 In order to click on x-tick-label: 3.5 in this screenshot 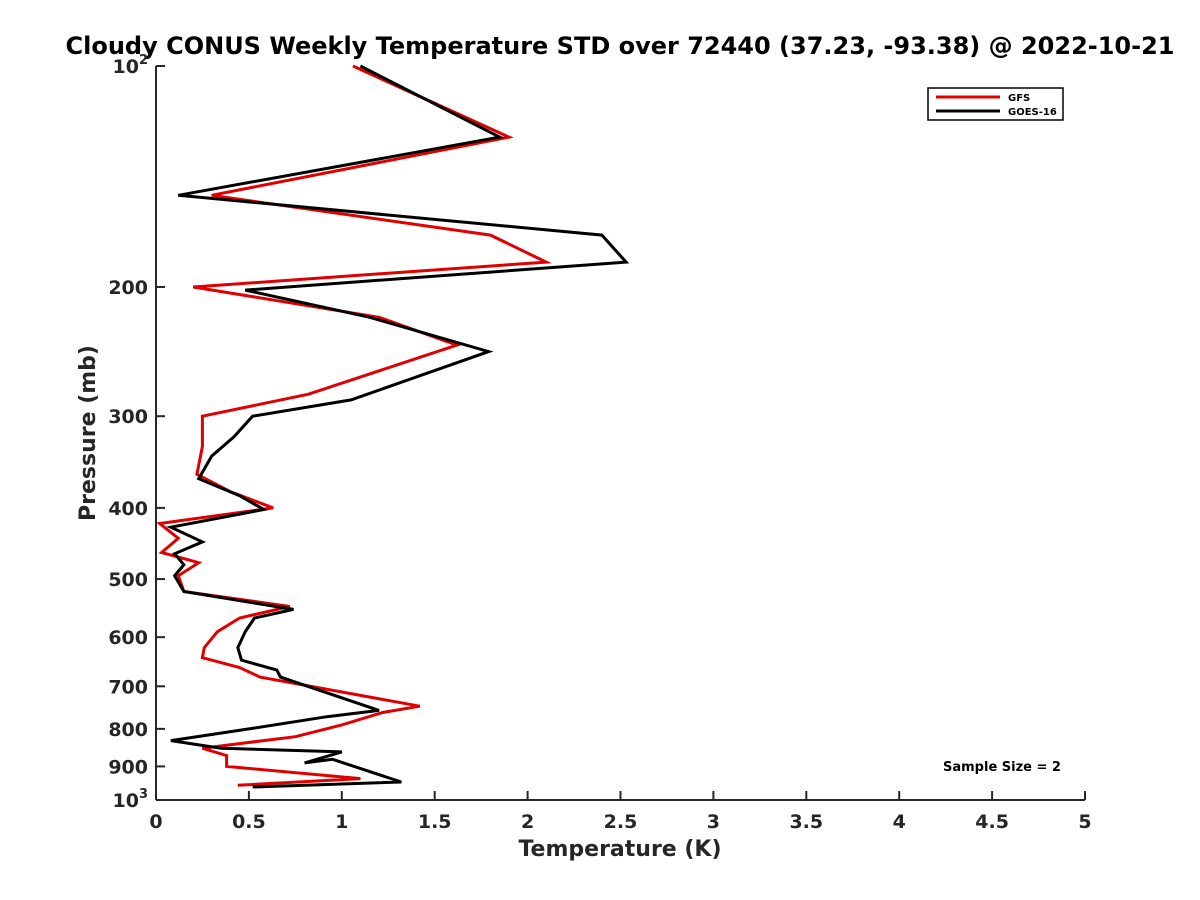, I will do `click(806, 822)`.